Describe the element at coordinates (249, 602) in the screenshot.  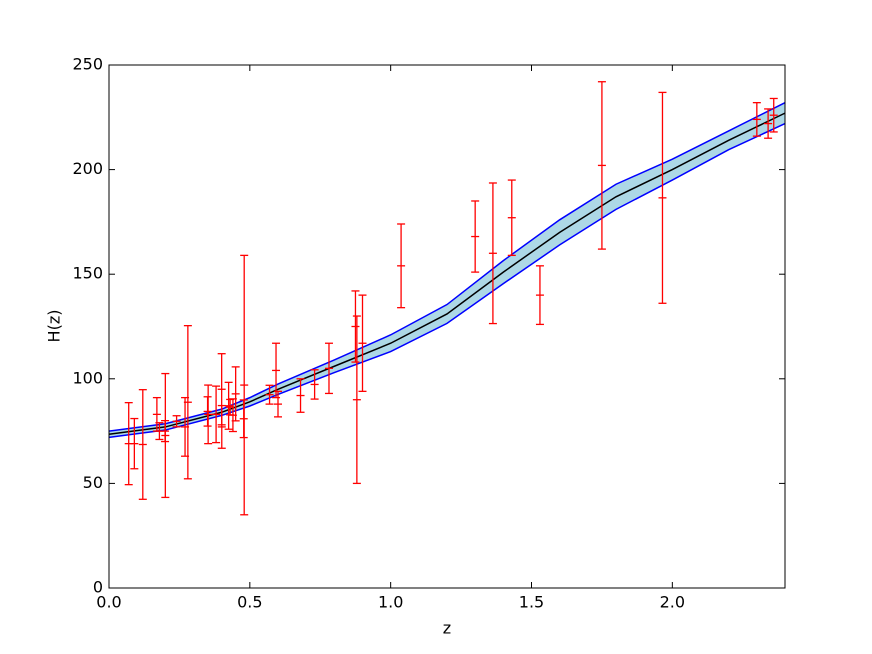
I see `x-tick-label: 0.5` at that location.